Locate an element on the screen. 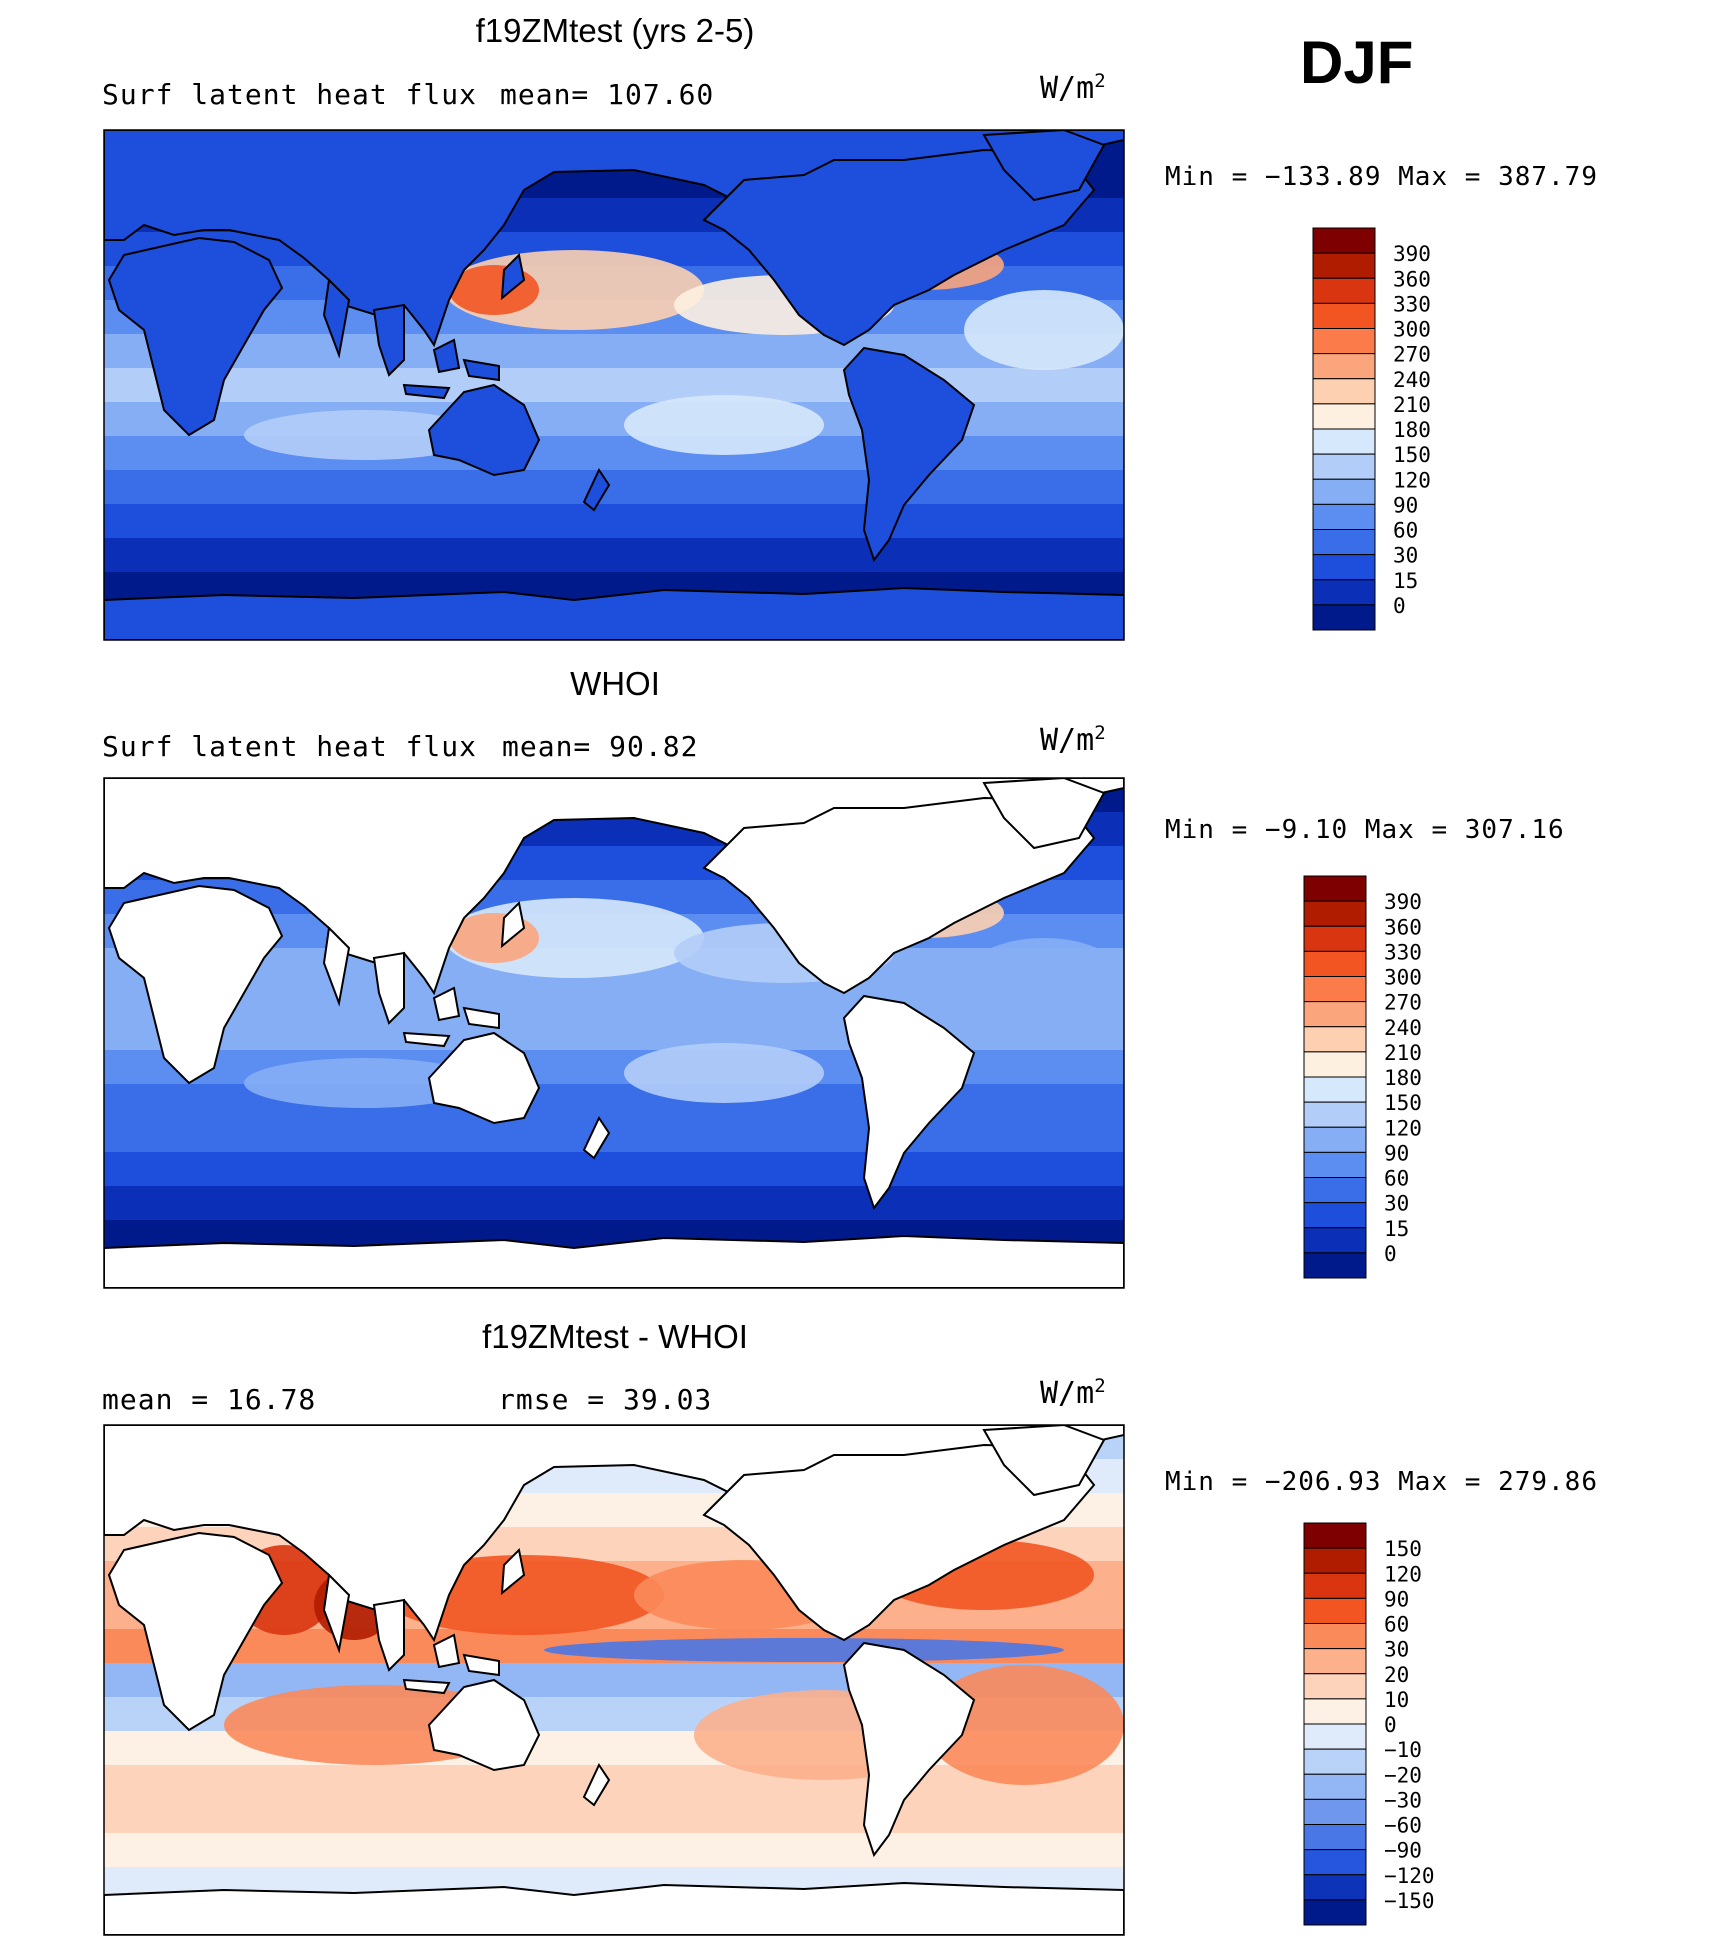  panel-2-units: W/m2 is located at coordinates (1073, 740).